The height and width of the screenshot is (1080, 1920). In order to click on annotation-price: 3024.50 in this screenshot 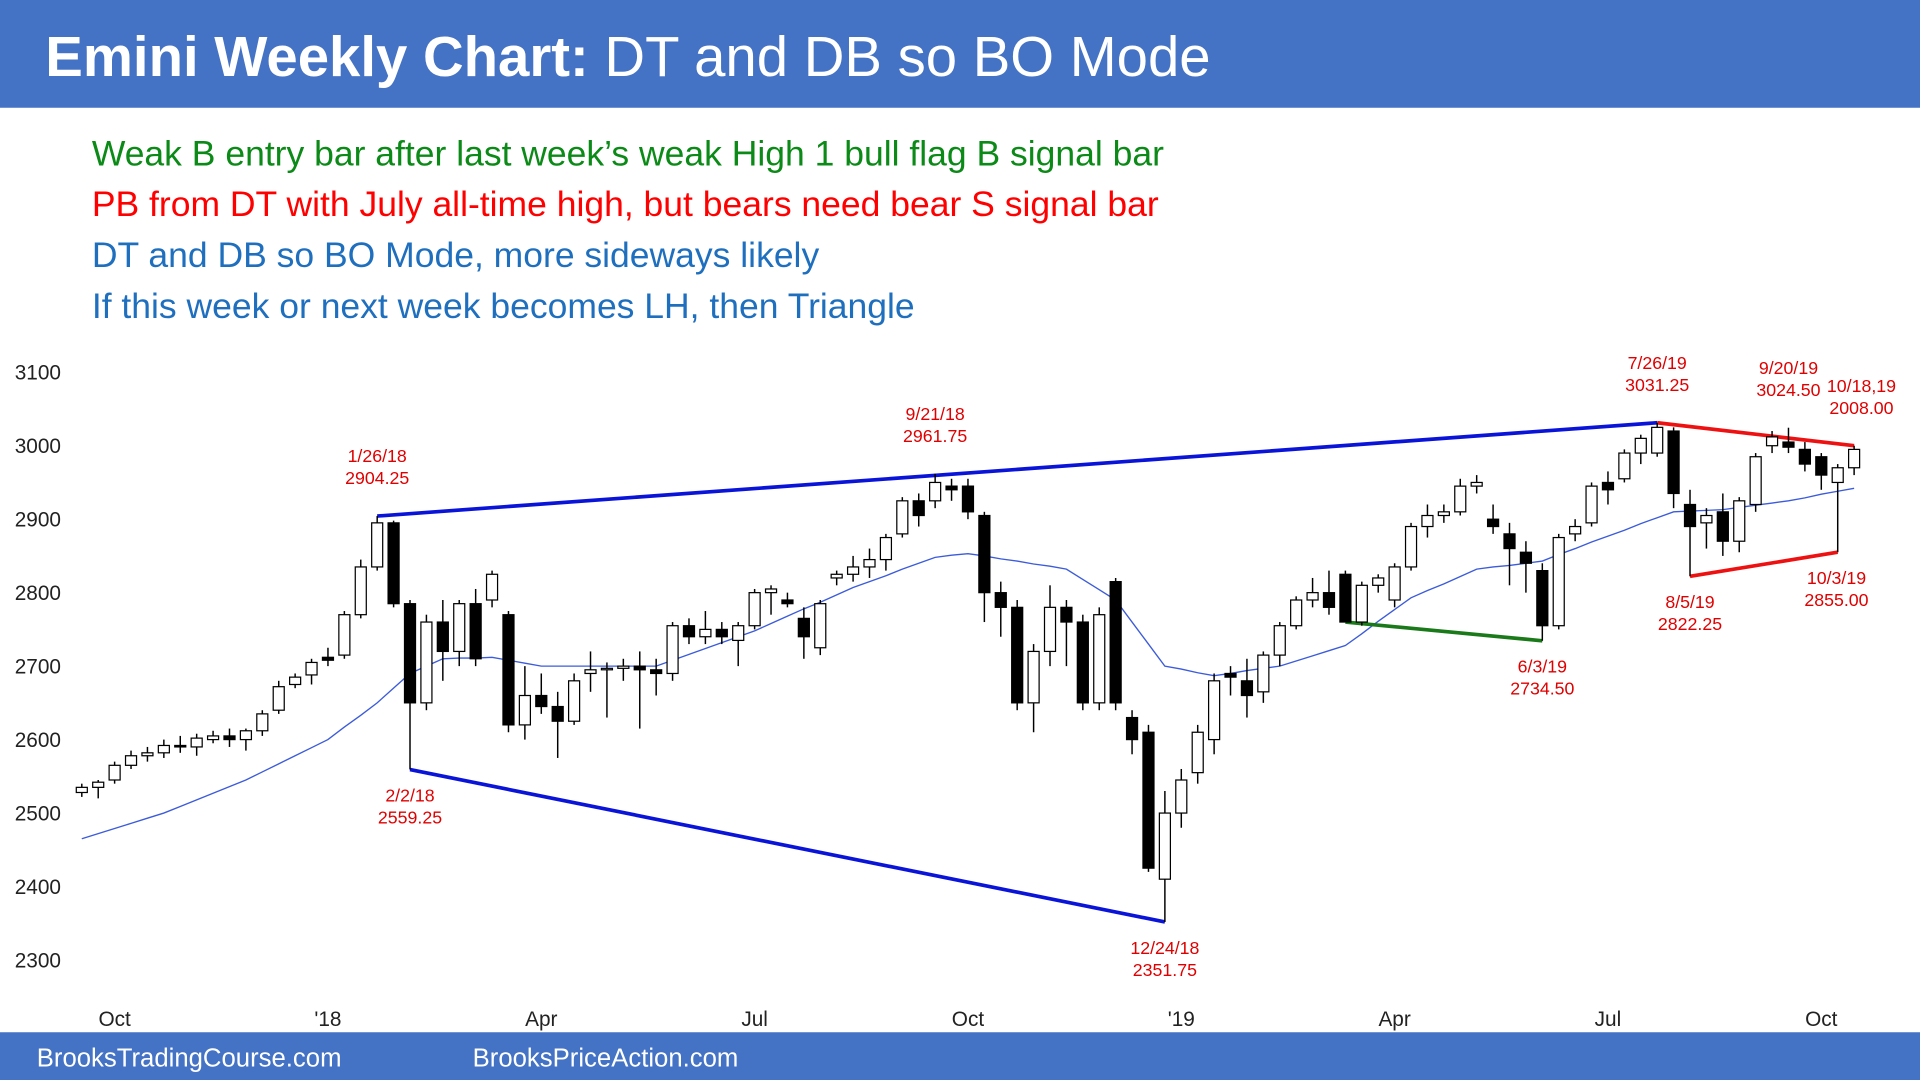, I will do `click(1788, 390)`.